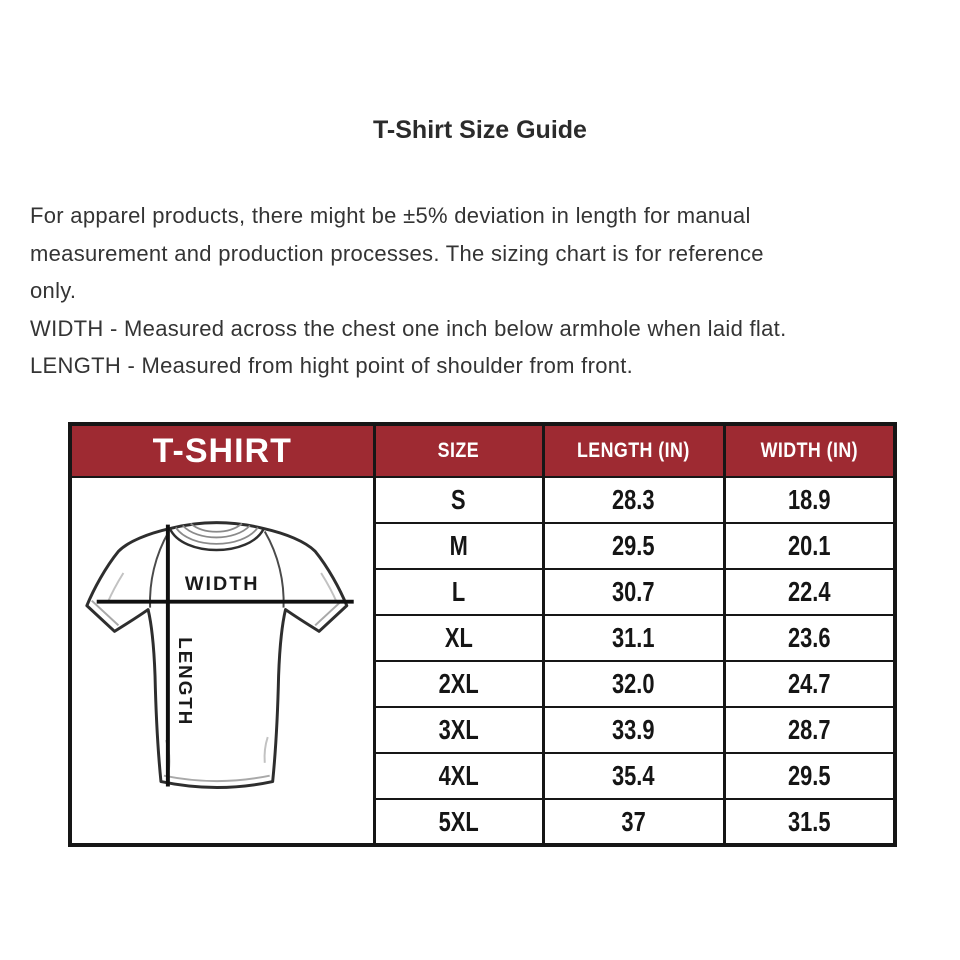  What do you see at coordinates (53, 291) in the screenshot?
I see `description-line-3: only.` at bounding box center [53, 291].